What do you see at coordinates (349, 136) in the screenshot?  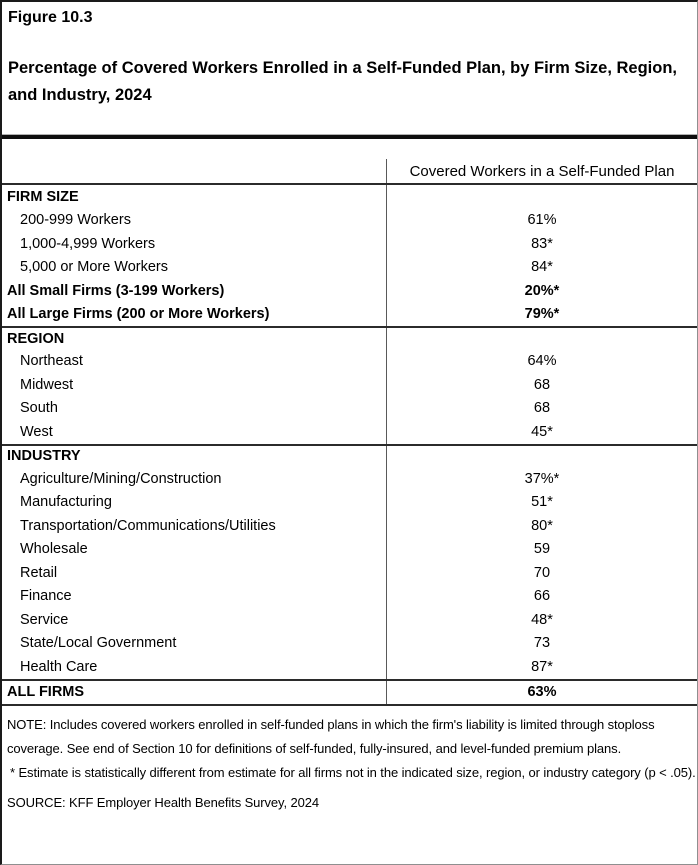 I see `title-divider-bar` at bounding box center [349, 136].